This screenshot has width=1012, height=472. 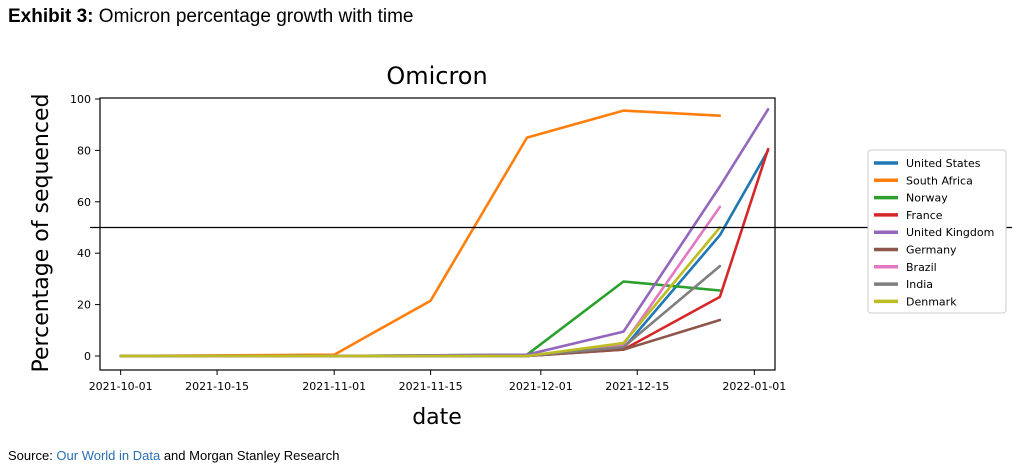 What do you see at coordinates (217, 386) in the screenshot?
I see `x-tick-label: 2021-10-15` at bounding box center [217, 386].